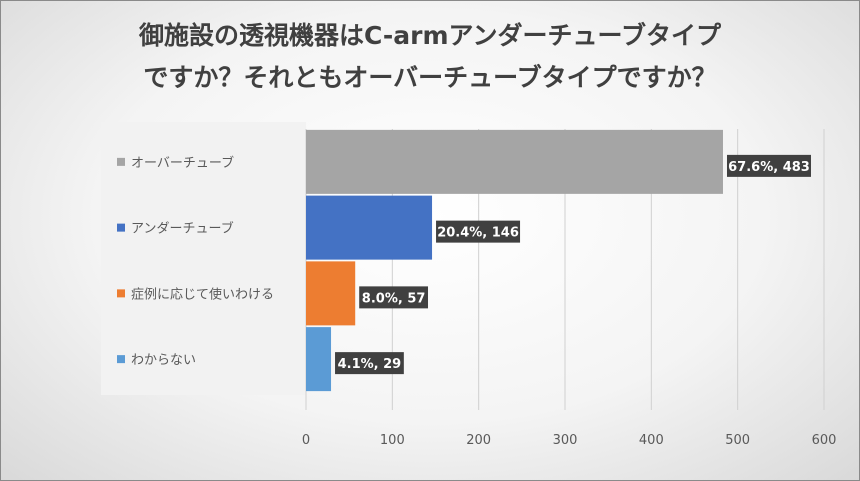  I want to click on x-tick-label: 500, so click(737, 440).